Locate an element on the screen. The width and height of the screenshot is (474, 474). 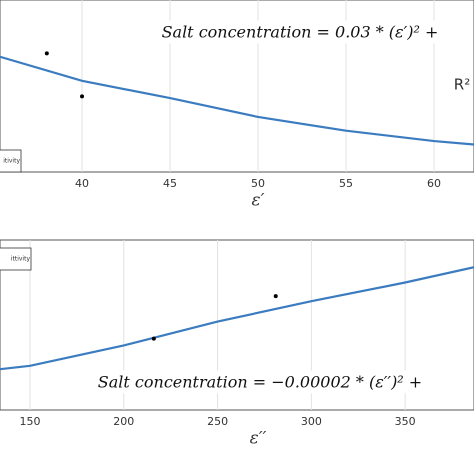
note: R² is located at coordinates (462, 85).